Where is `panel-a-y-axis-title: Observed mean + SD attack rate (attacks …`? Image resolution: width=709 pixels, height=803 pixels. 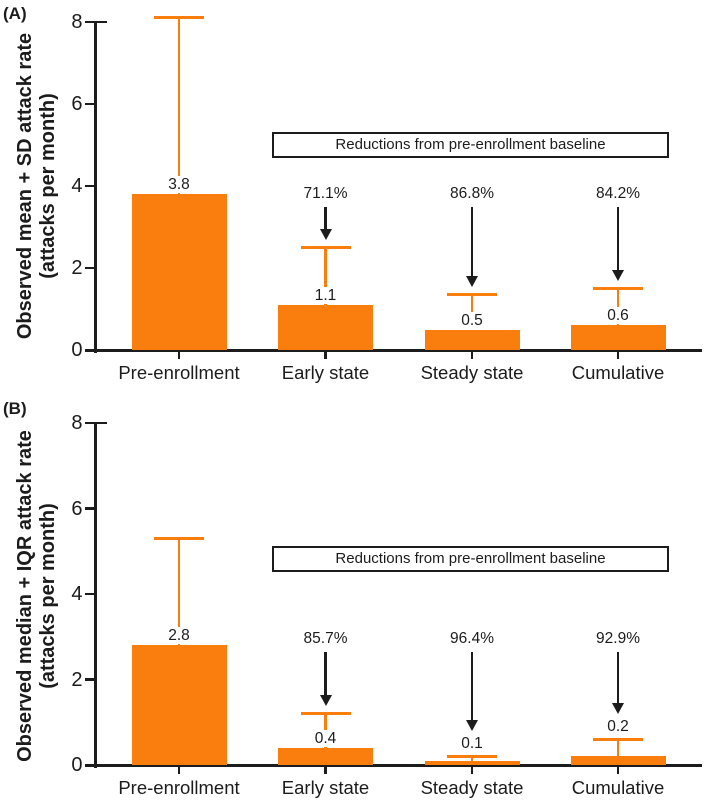
panel-a-y-axis-title: Observed mean + SD attack rate (attacks … is located at coordinates (37, 186).